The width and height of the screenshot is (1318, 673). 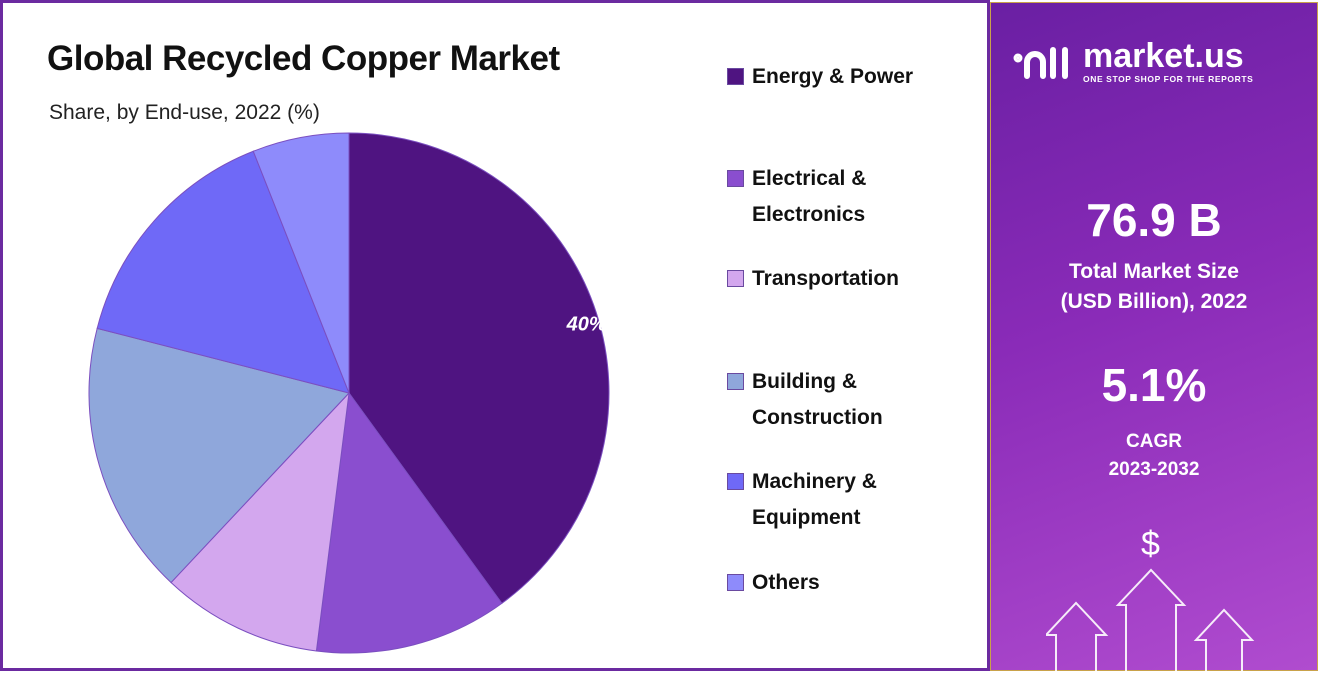 What do you see at coordinates (303, 58) in the screenshot?
I see `chart-title: Global Recycled Copper Market` at bounding box center [303, 58].